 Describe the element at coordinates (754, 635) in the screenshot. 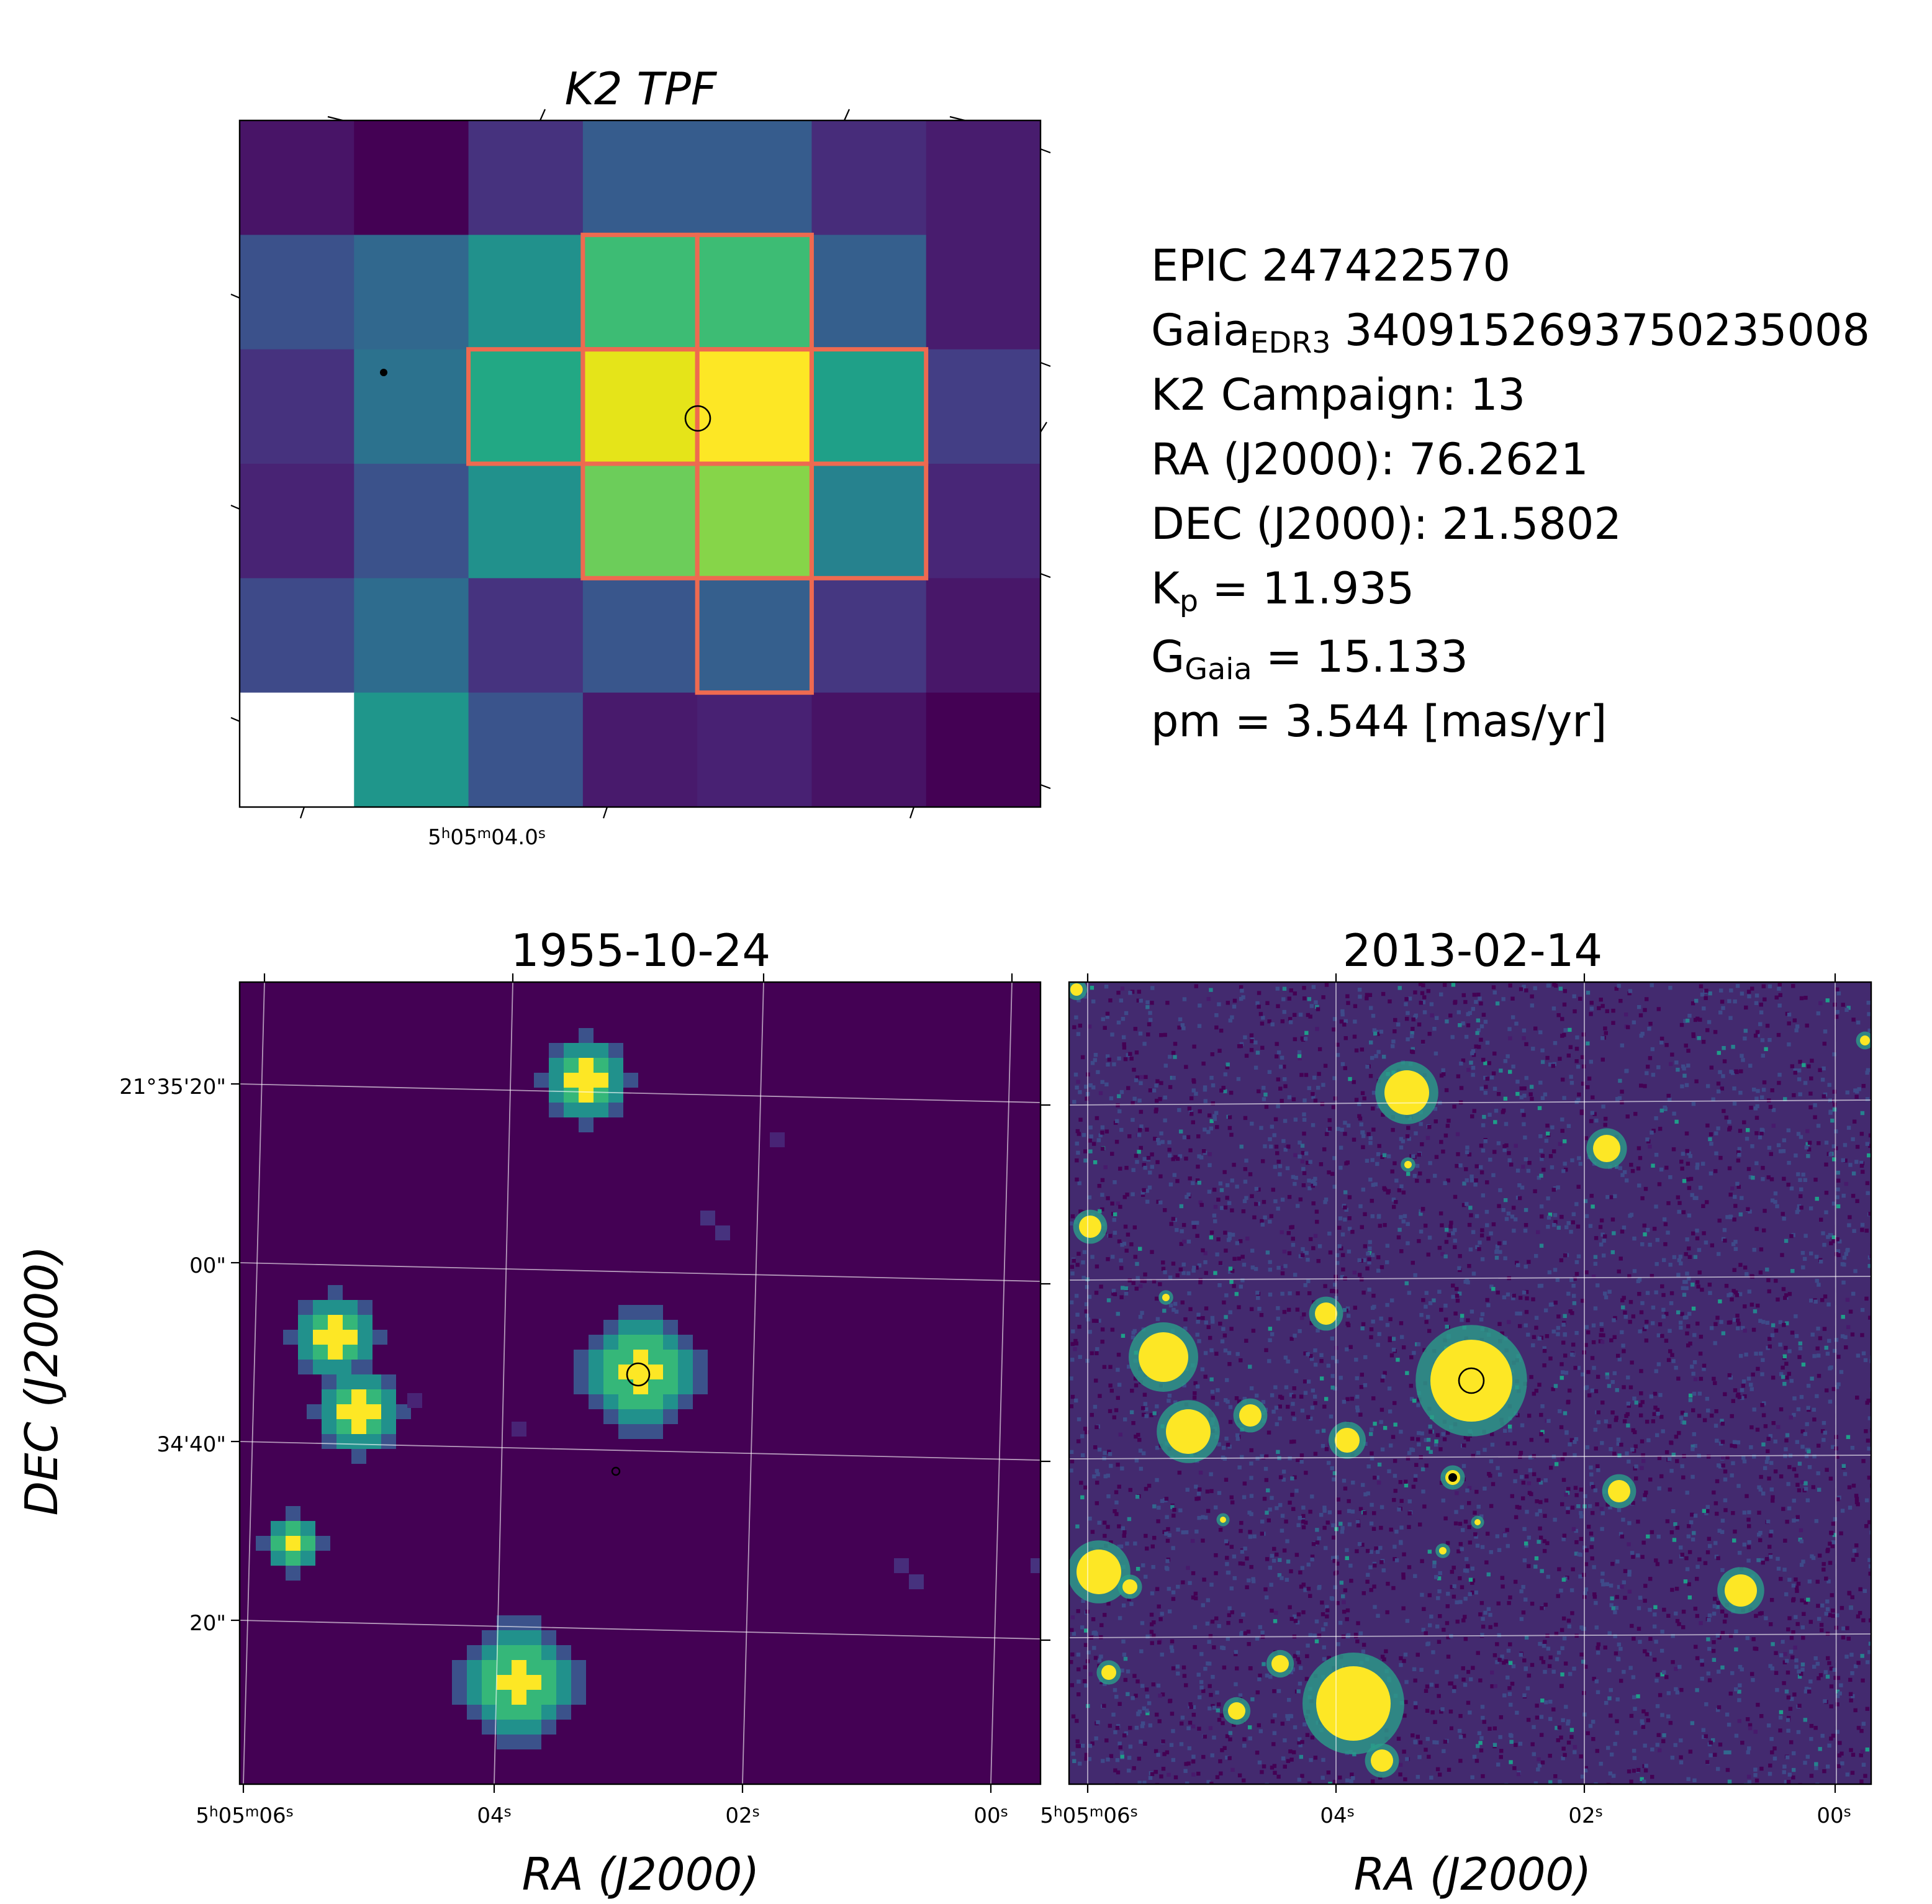

I see `aperture-cell` at that location.